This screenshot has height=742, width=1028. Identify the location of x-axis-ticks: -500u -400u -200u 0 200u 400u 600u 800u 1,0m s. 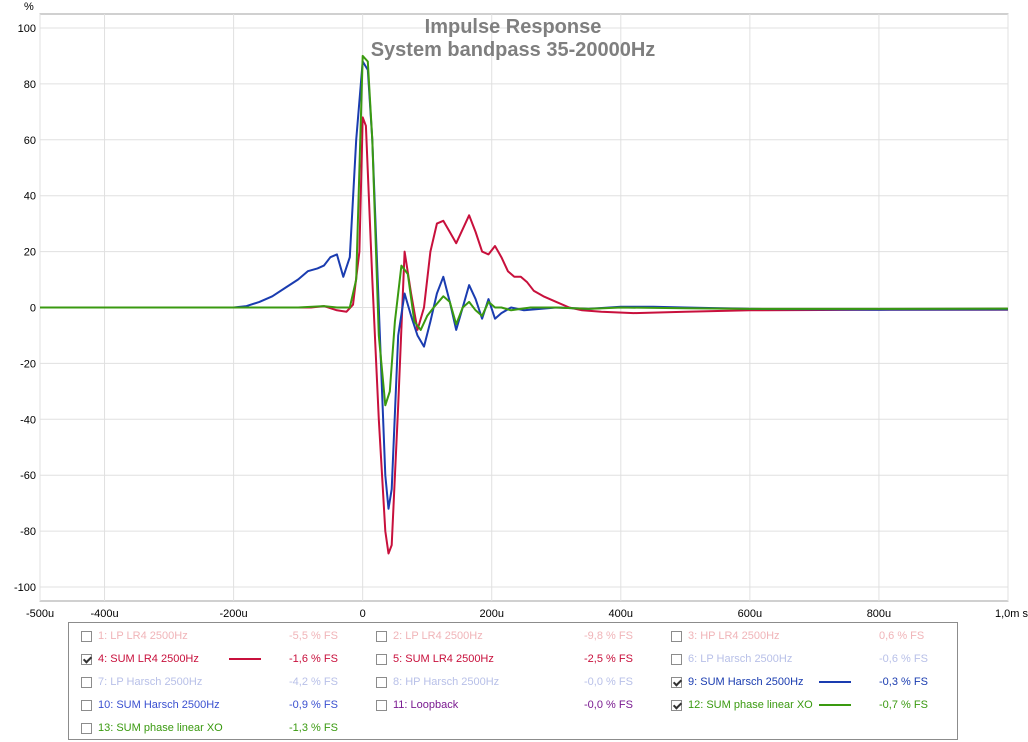
(527, 614).